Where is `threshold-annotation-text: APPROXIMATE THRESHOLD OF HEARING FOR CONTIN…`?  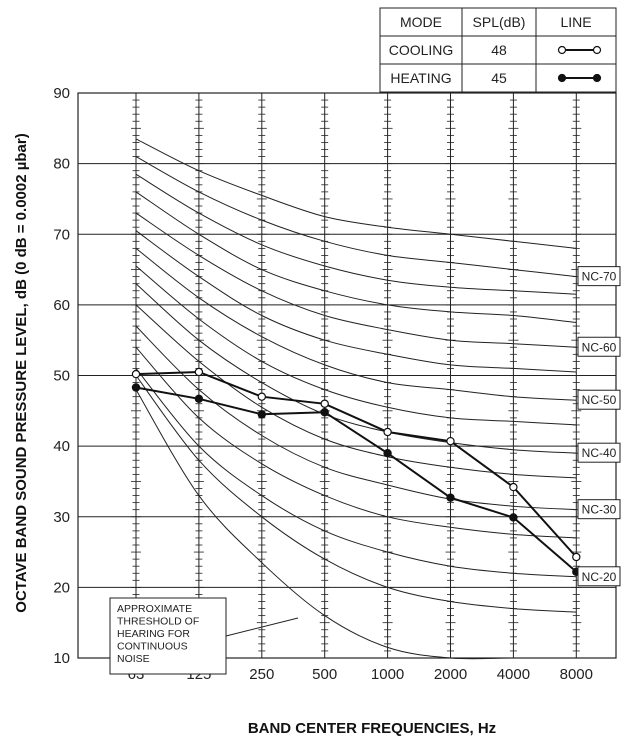 threshold-annotation-text: APPROXIMATE THRESHOLD OF HEARING FOR CONTIN… is located at coordinates (158, 634).